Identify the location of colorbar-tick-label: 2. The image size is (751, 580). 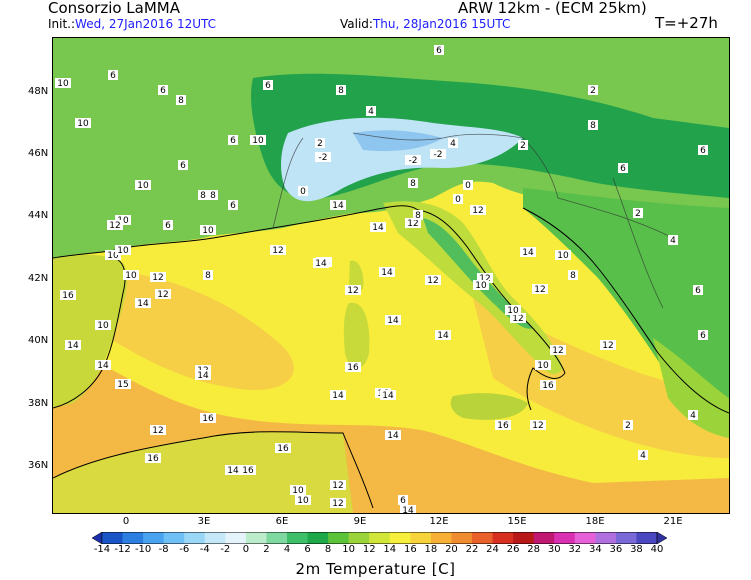
(266, 549).